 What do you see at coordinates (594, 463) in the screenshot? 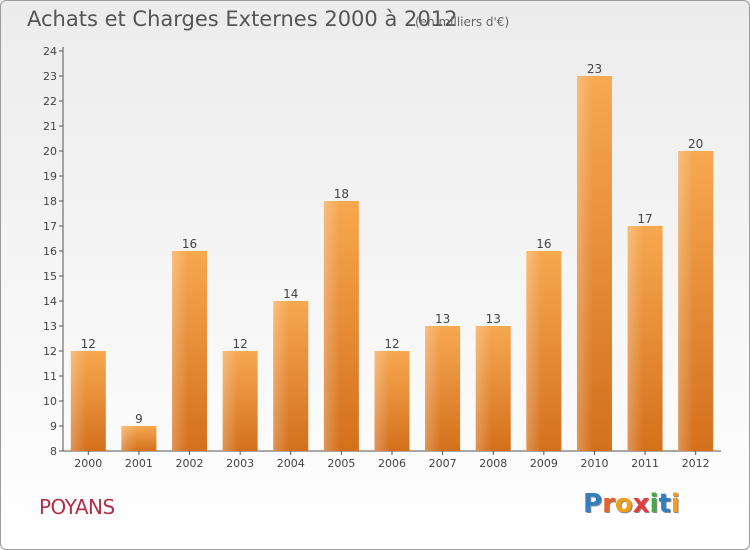
I see `x-tick-label: 2010` at bounding box center [594, 463].